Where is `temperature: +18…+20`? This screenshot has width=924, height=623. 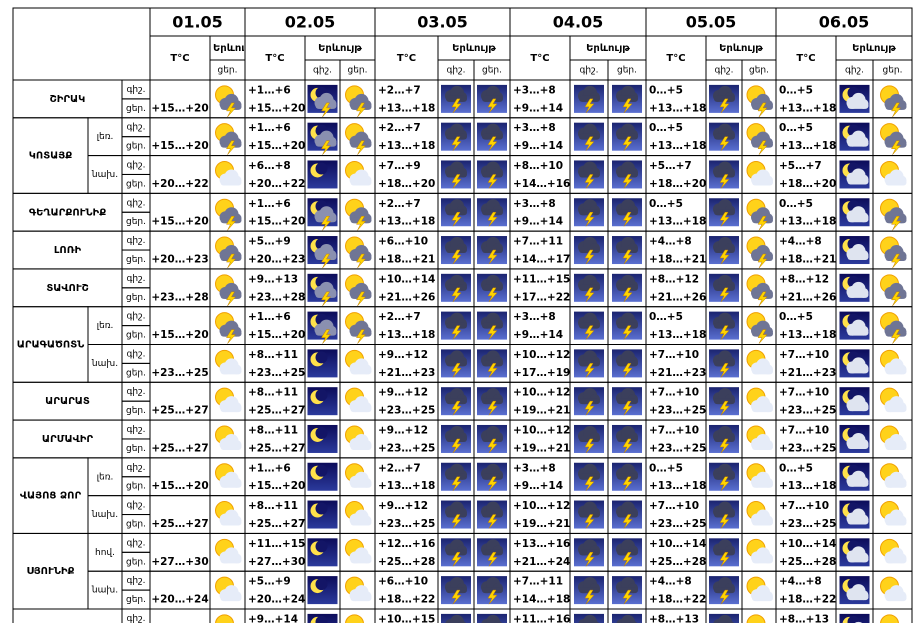
temperature: +18…+20 is located at coordinates (807, 184).